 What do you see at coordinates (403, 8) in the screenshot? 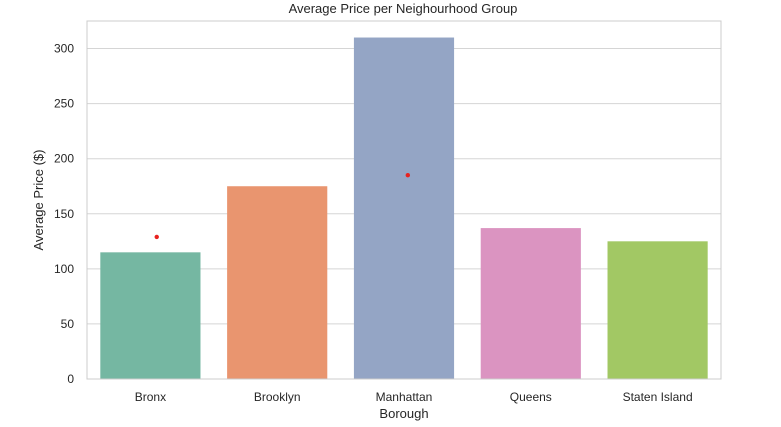
I see `chart-title: Average Price per Neighourhood Group` at bounding box center [403, 8].